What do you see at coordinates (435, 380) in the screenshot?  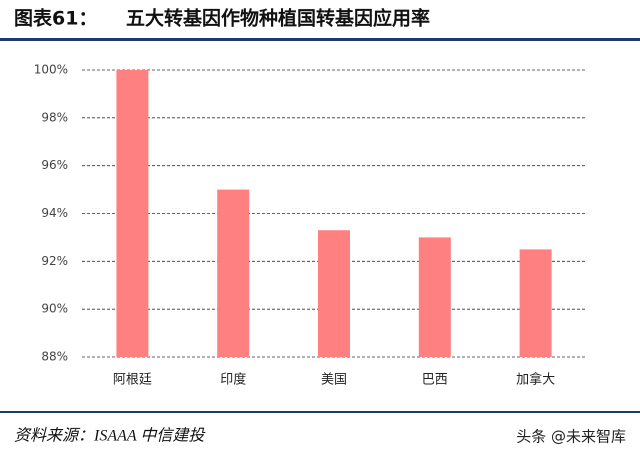 I see `x-tick-label: 巴西` at bounding box center [435, 380].